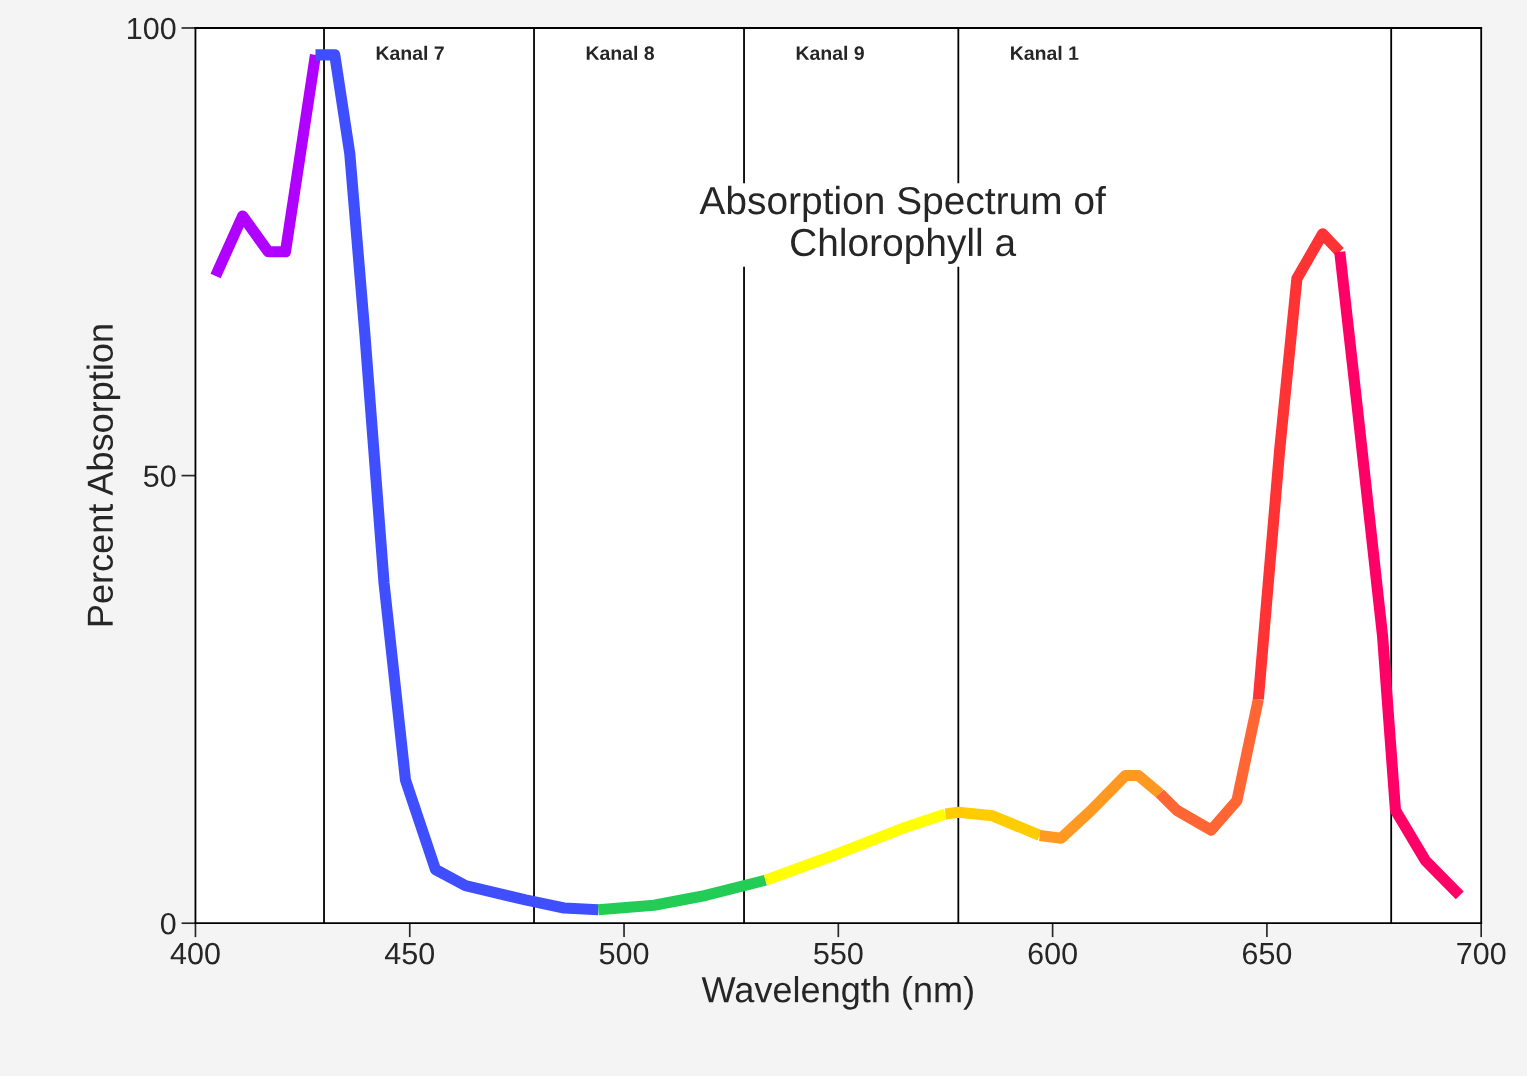  I want to click on ref-line-label: Kanal 9, so click(830, 53).